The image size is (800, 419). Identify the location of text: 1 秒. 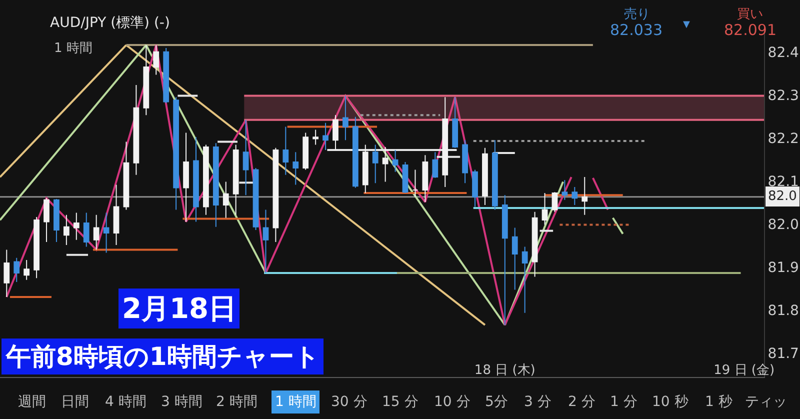
(718, 402).